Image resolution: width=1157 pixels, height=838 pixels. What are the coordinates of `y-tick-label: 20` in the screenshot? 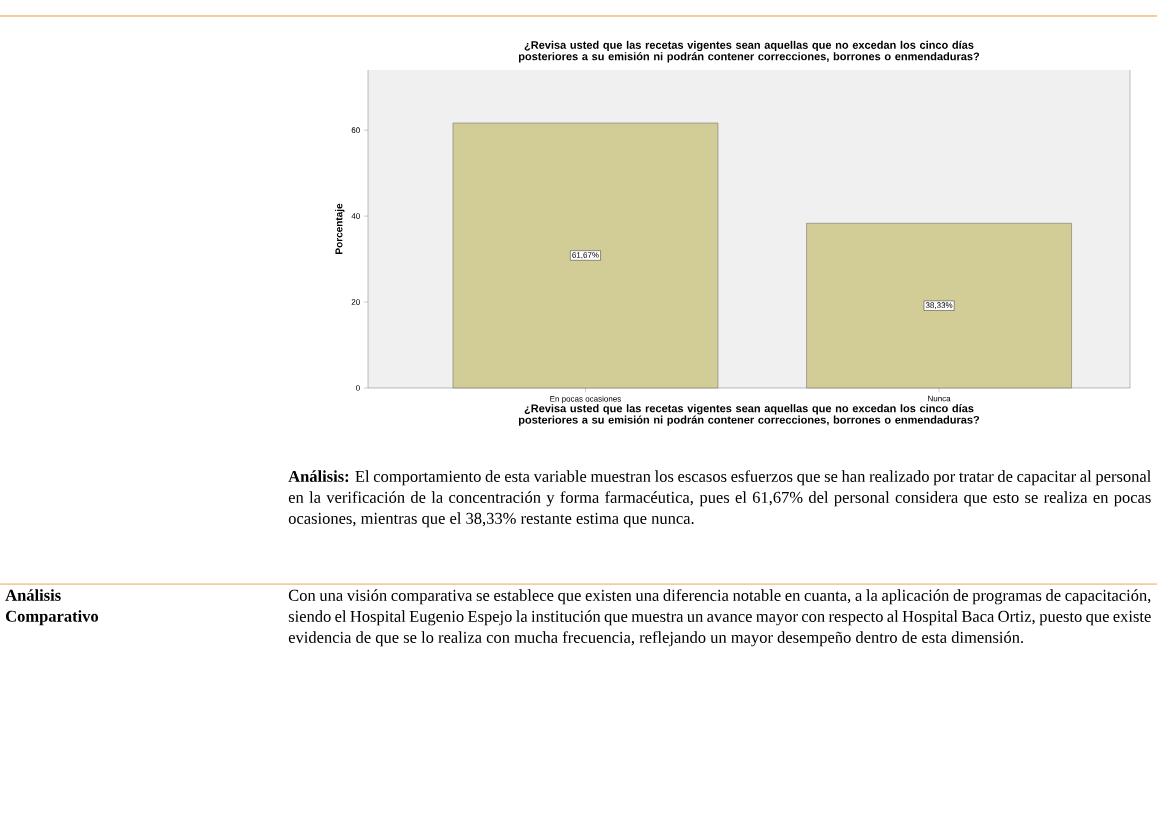 It's located at (355, 302).